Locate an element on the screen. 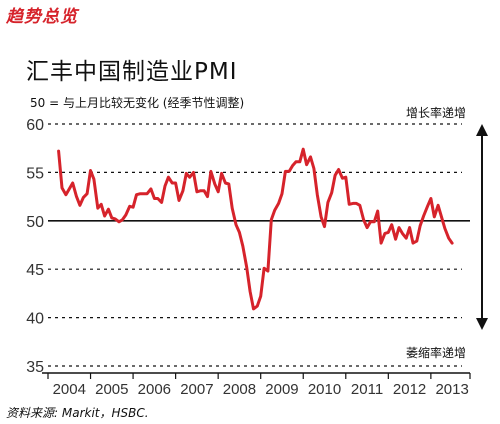  x-tick-label: 2011 is located at coordinates (367, 389).